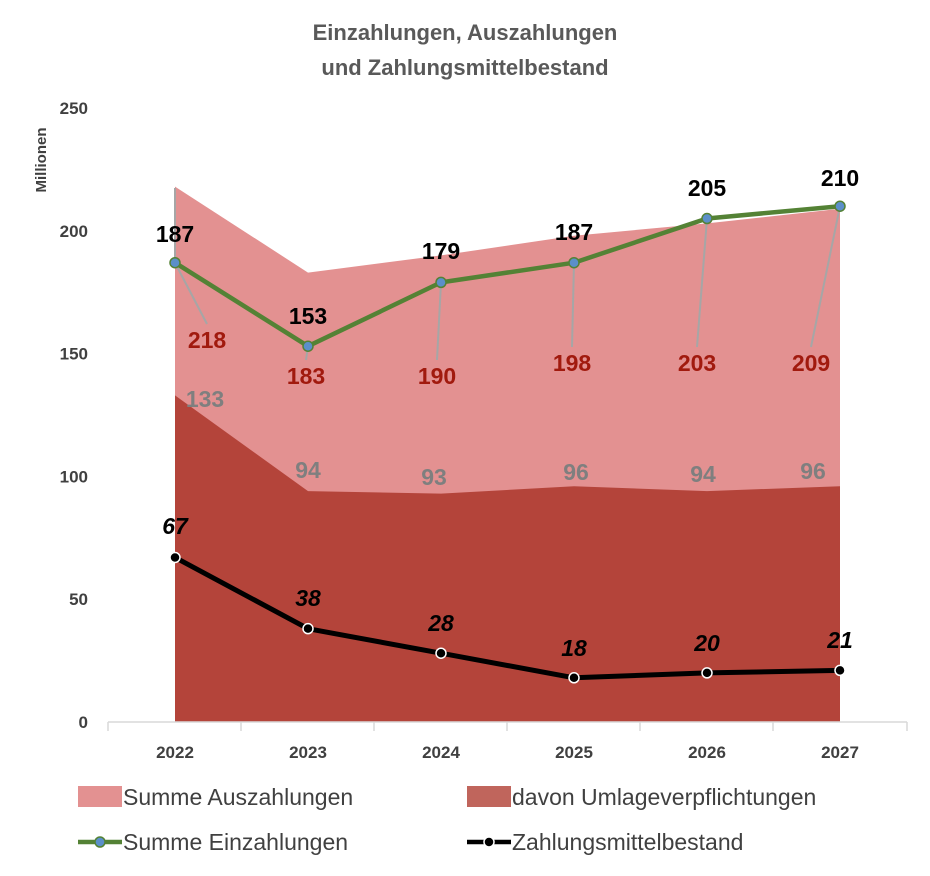  Describe the element at coordinates (74, 476) in the screenshot. I see `y-tick-label-100: 100` at that location.